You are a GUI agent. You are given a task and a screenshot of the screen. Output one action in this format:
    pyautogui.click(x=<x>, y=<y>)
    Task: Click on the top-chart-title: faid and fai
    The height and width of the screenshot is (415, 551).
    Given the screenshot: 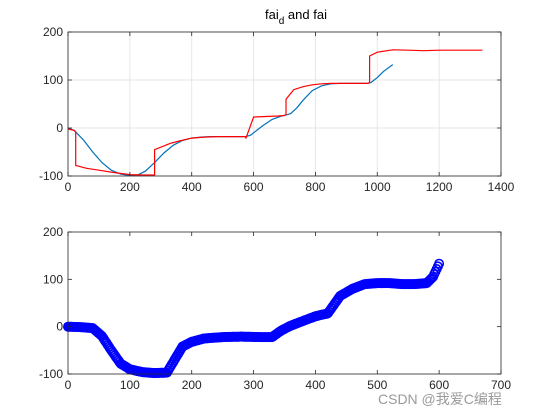 What is the action you would take?
    pyautogui.click(x=296, y=17)
    